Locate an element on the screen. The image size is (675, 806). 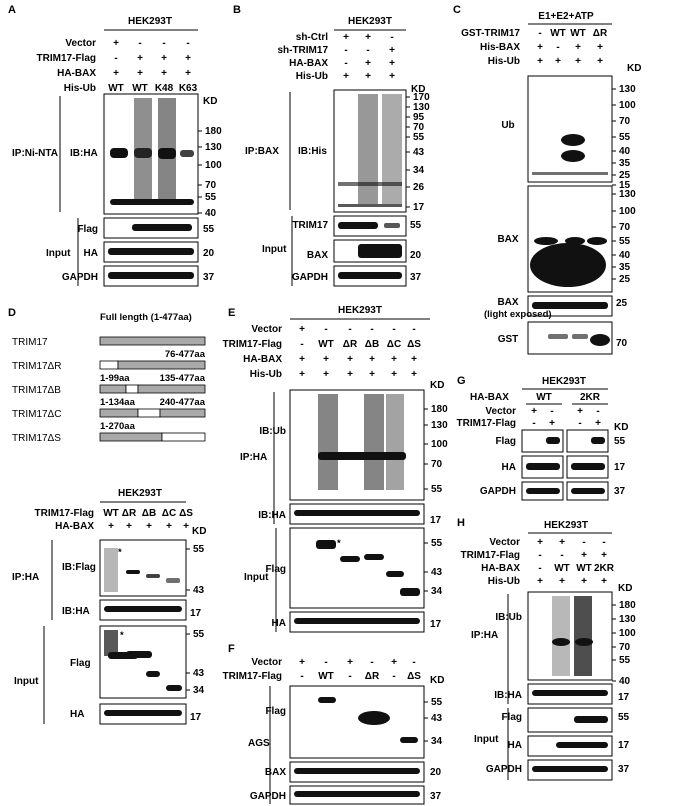
construct-label: TRIM17 is located at coordinates (30, 342).